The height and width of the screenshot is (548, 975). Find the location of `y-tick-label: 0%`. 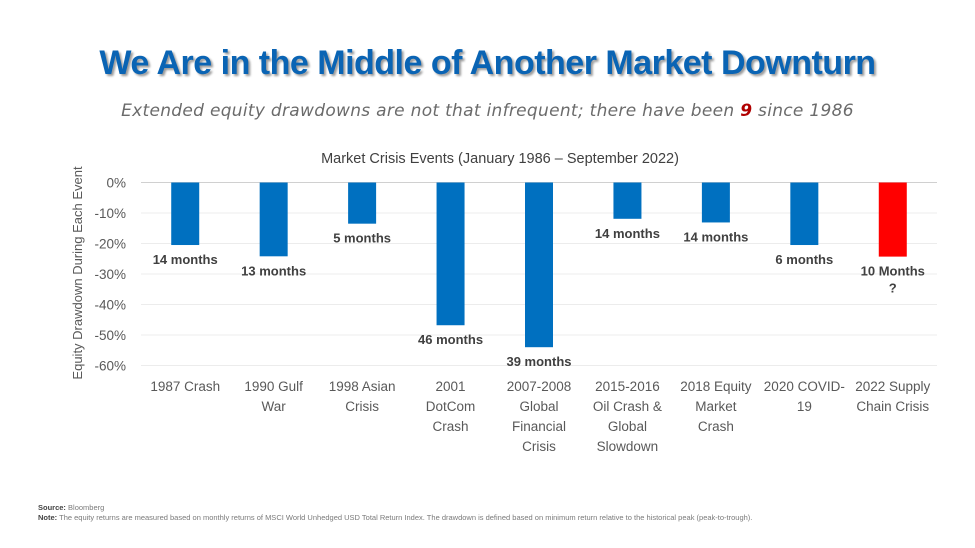

y-tick-label: 0% is located at coordinates (116, 183).